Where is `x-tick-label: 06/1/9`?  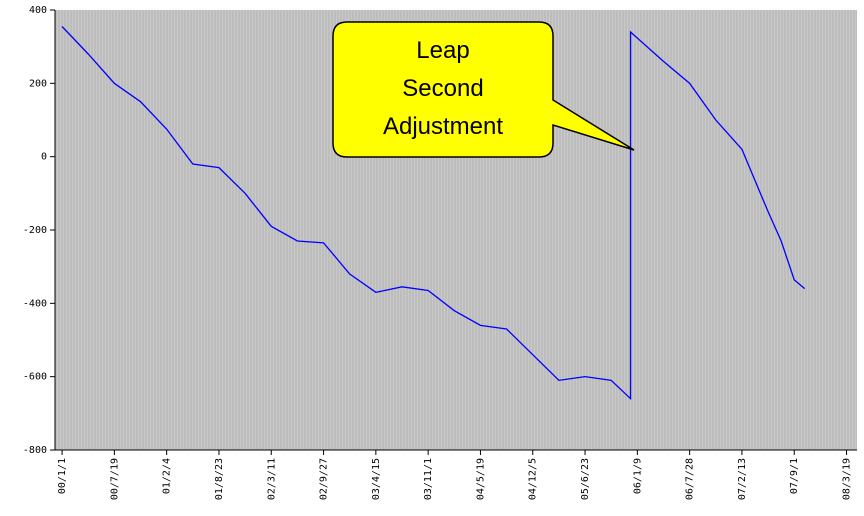 x-tick-label: 06/1/9 is located at coordinates (637, 476).